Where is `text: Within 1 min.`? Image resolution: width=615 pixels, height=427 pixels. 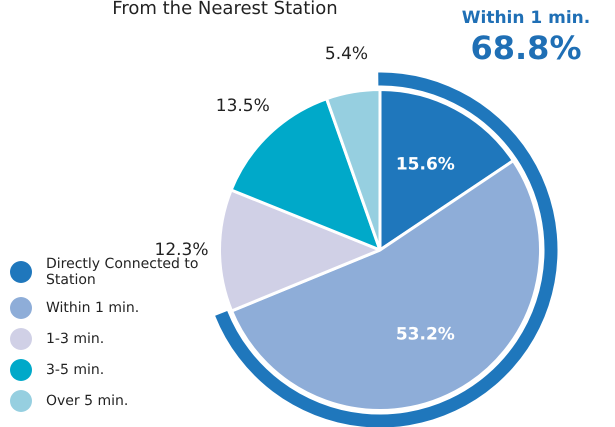 text: Within 1 min. is located at coordinates (526, 18).